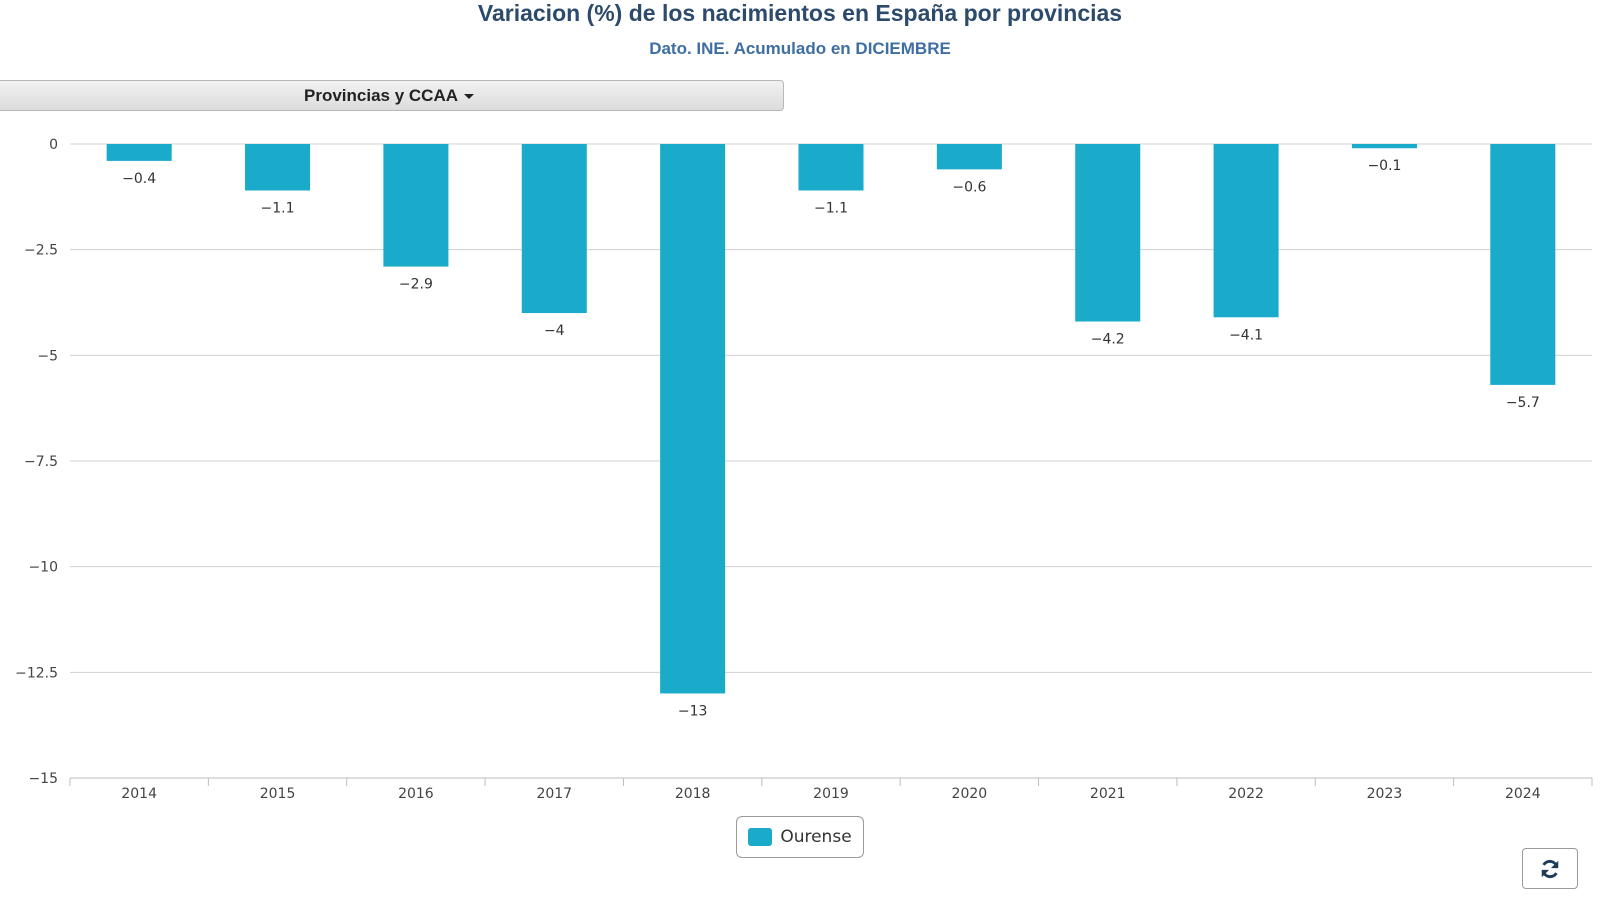 Image resolution: width=1600 pixels, height=900 pixels. What do you see at coordinates (139, 179) in the screenshot?
I see `data-label-2014: −0.4` at bounding box center [139, 179].